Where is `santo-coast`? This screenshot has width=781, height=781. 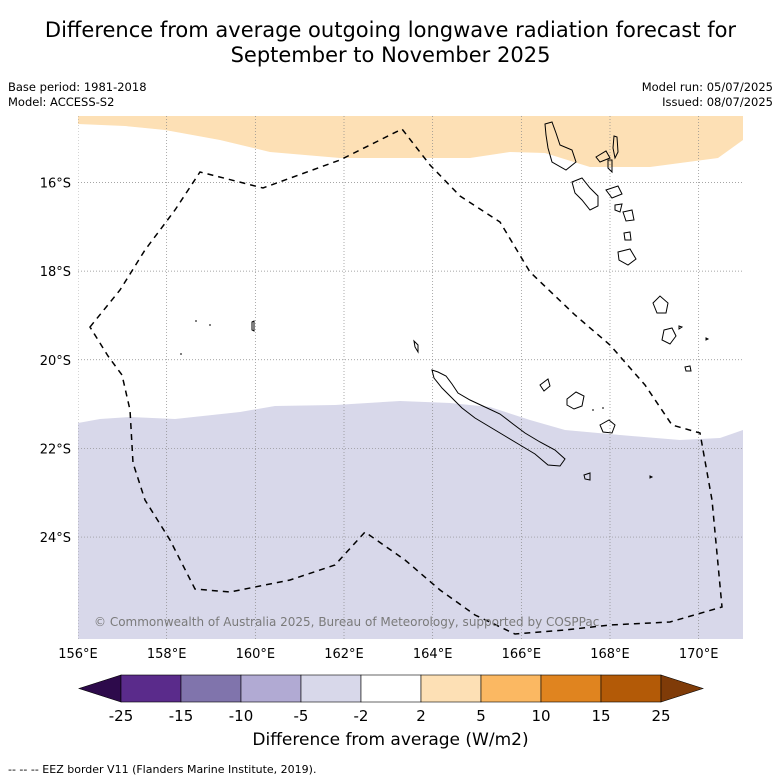 santo-coast is located at coordinates (560, 146).